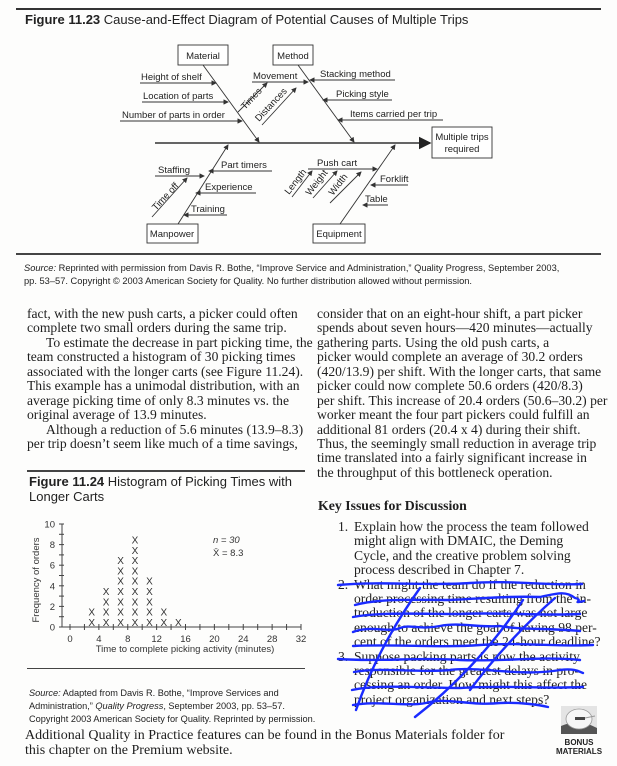  Describe the element at coordinates (120, 613) in the screenshot. I see `x-mark-7-2: X` at that location.